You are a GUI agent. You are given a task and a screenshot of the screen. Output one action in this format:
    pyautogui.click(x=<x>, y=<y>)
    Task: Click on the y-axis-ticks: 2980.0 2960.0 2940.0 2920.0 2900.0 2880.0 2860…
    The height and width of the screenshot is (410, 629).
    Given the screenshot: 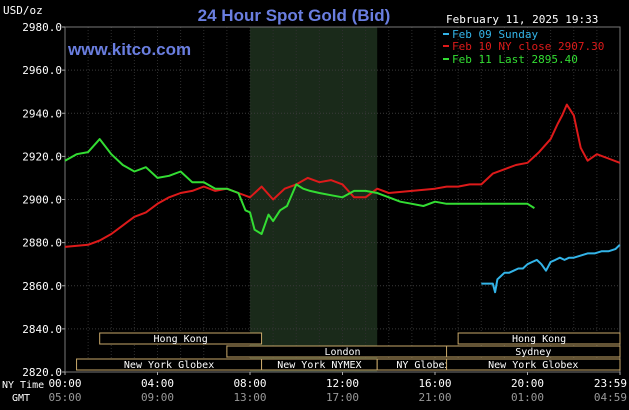 What is the action you would take?
    pyautogui.click(x=43, y=200)
    